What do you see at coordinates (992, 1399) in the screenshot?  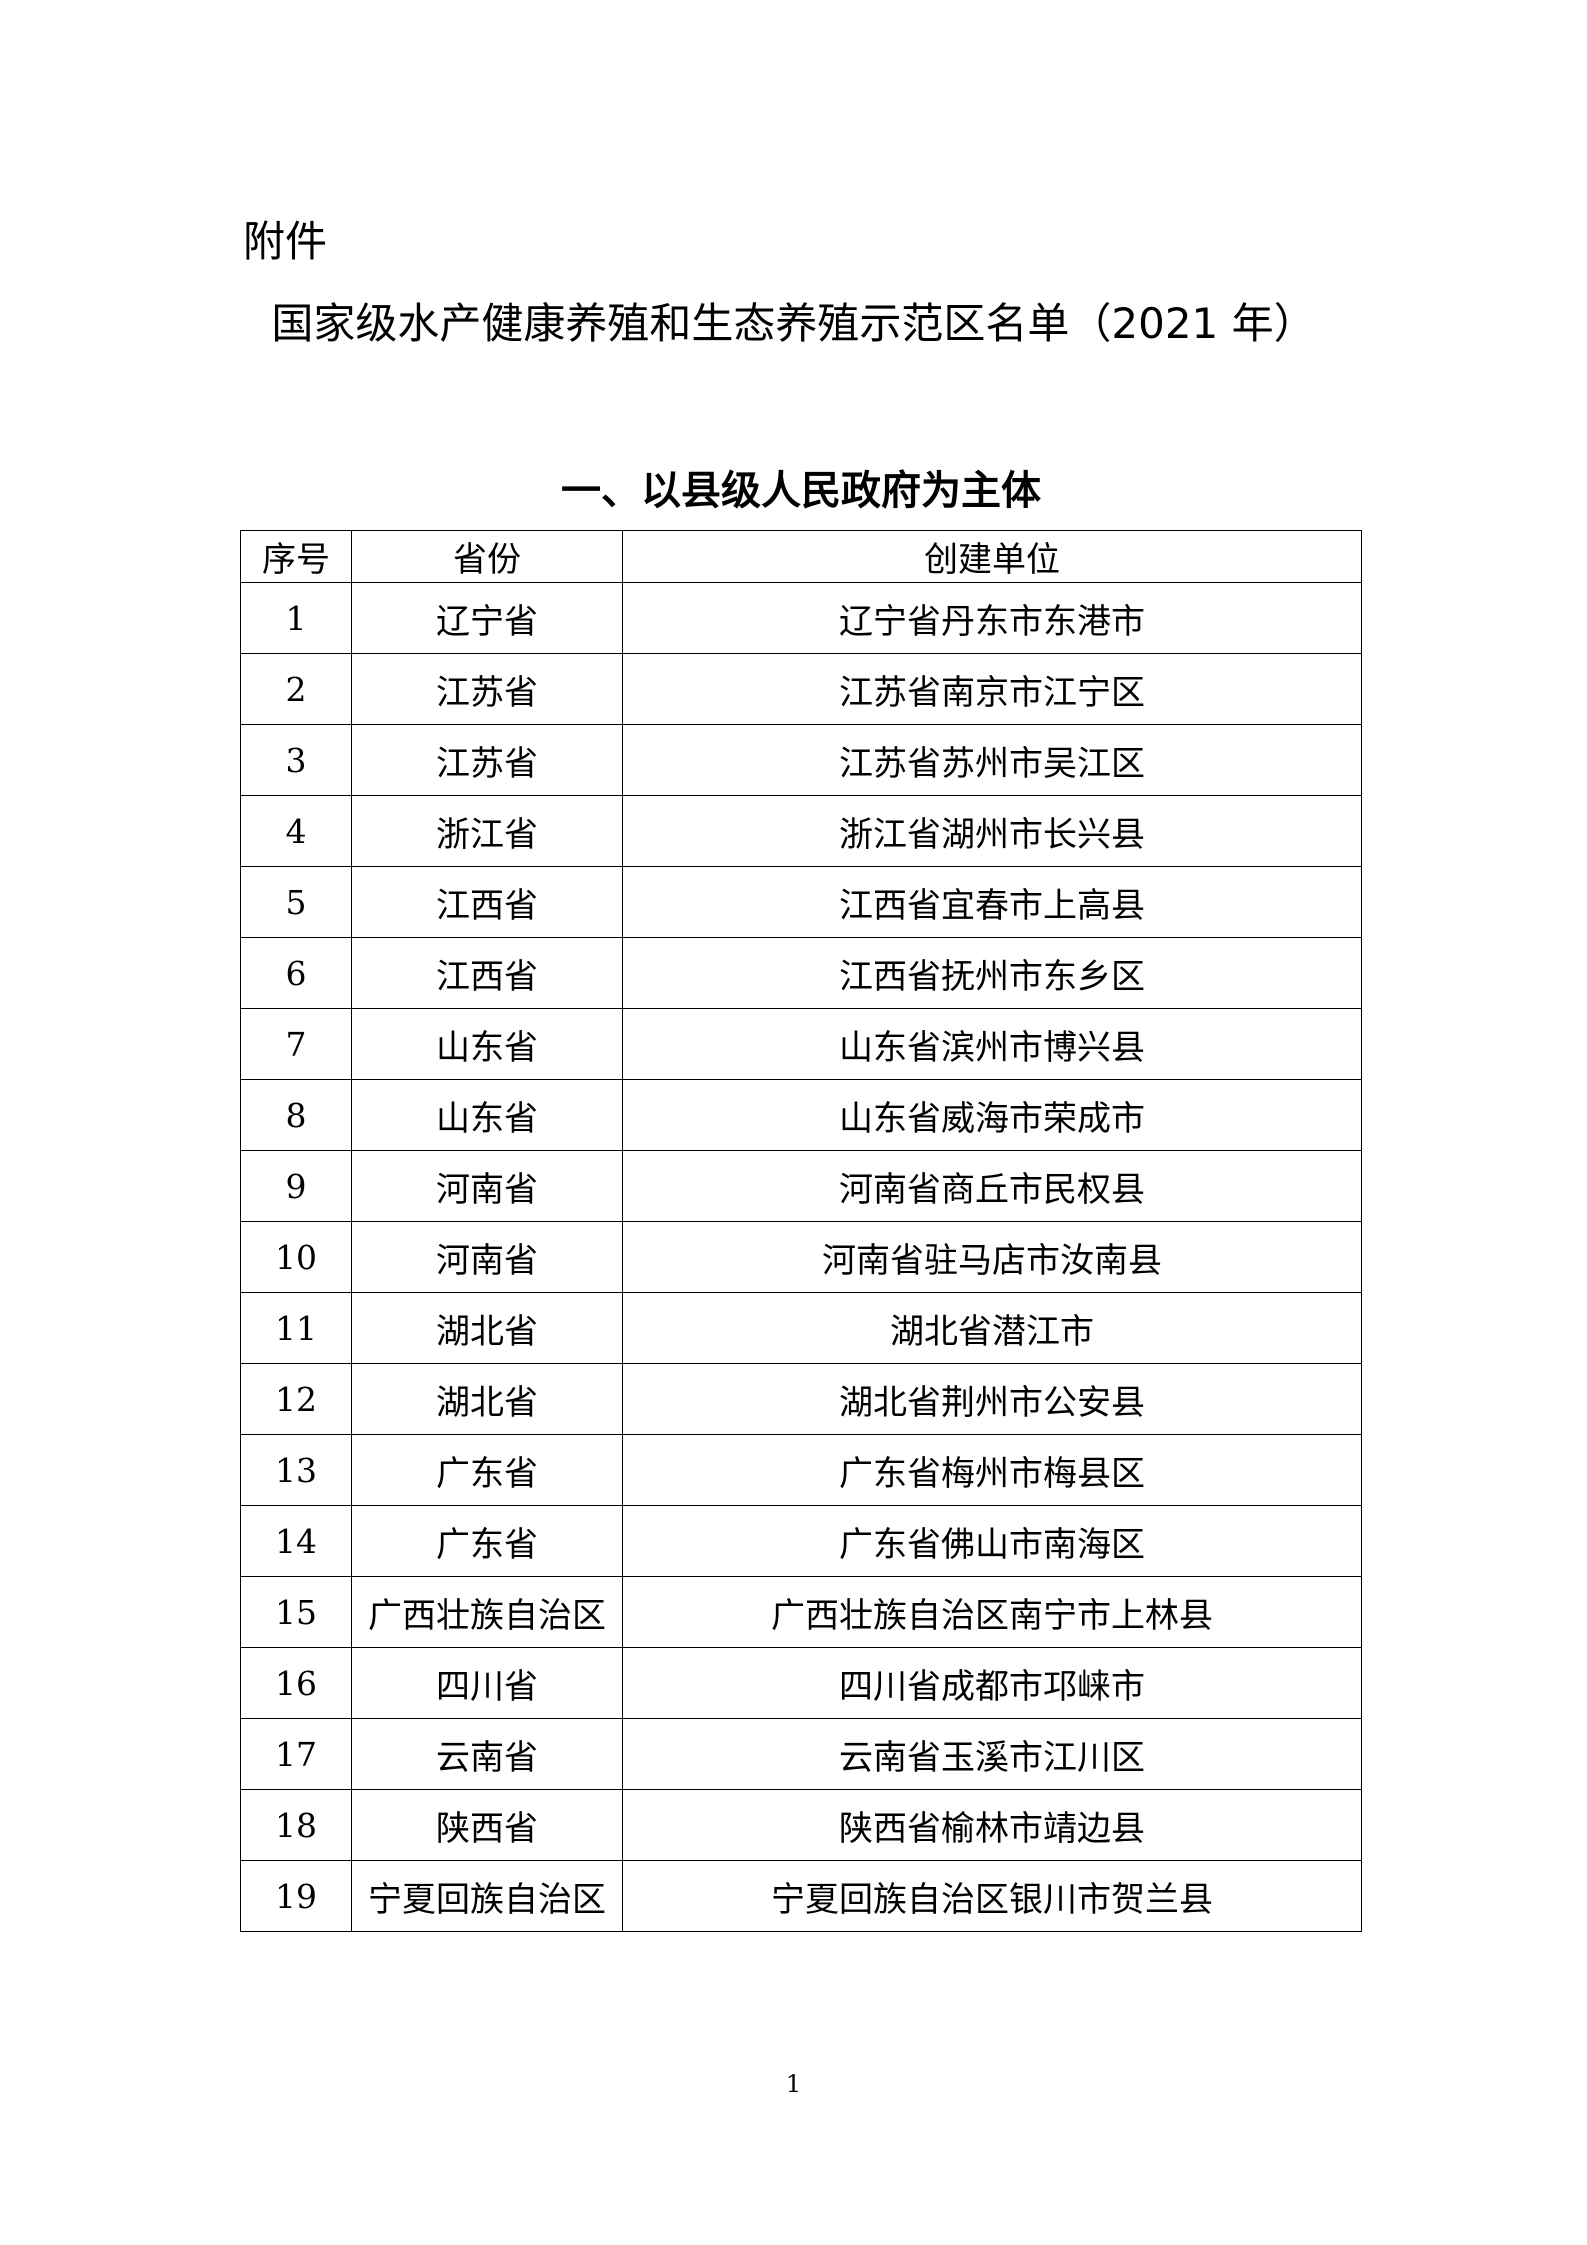 I see `cell-unit: 湖北省荆州市公安县` at bounding box center [992, 1399].